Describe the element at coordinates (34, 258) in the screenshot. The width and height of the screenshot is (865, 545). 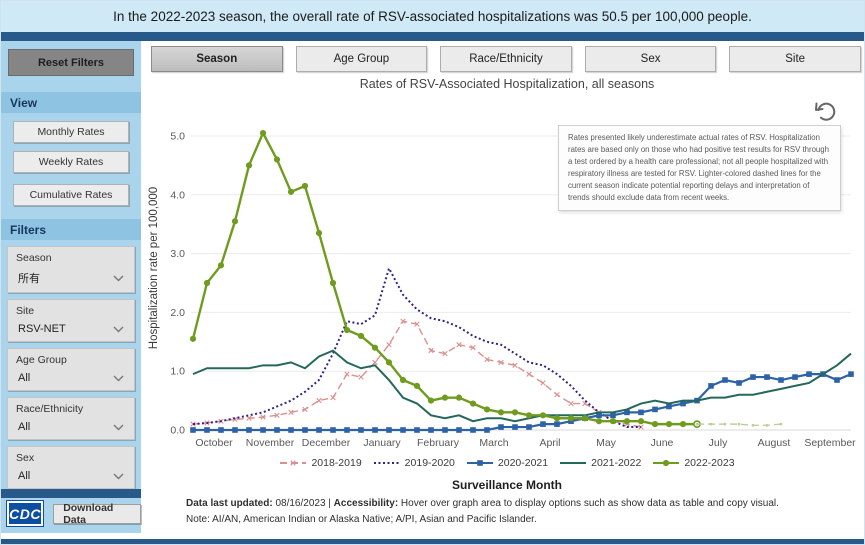
I see `season-filter-label: Season` at that location.